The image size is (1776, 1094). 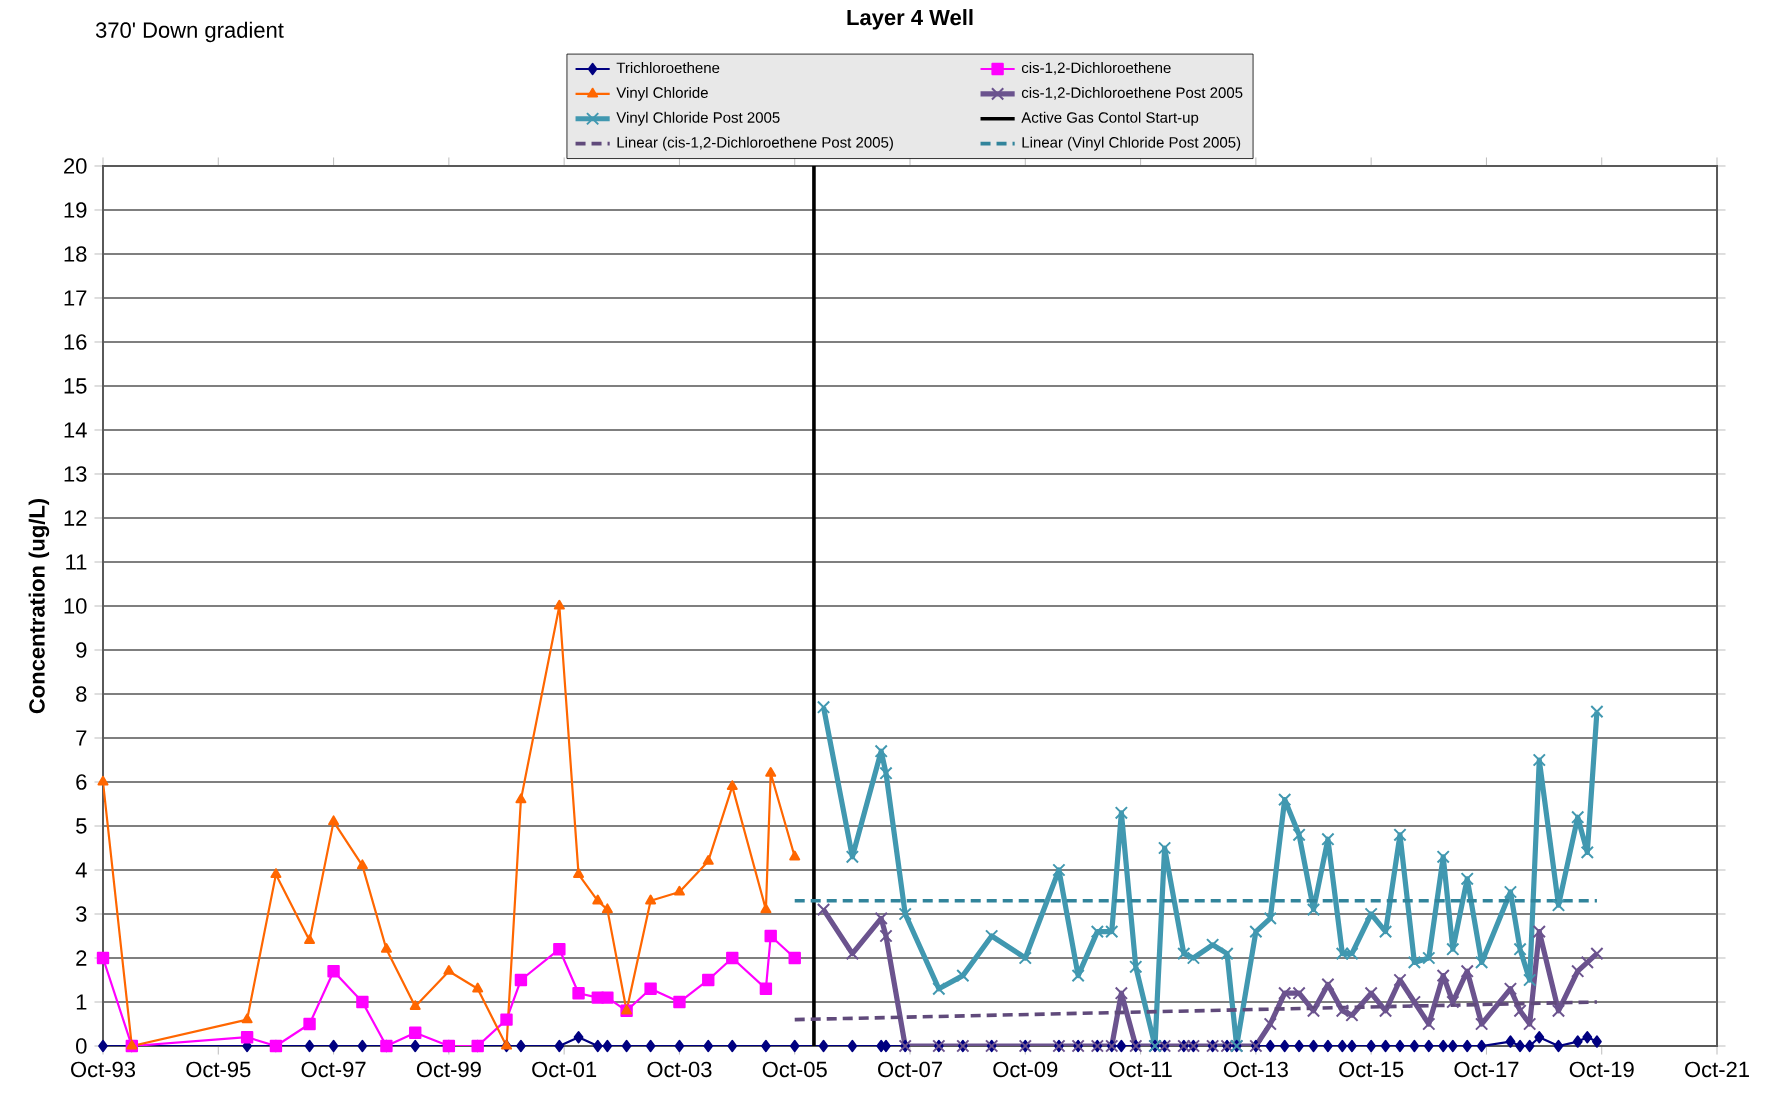 What do you see at coordinates (81, 738) in the screenshot?
I see `y-tick-label: 7` at bounding box center [81, 738].